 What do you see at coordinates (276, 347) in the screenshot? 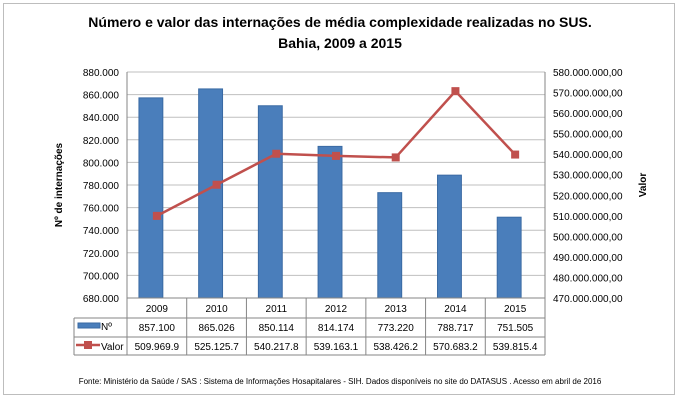
I see `table-value-valor: 540.217.8` at bounding box center [276, 347].